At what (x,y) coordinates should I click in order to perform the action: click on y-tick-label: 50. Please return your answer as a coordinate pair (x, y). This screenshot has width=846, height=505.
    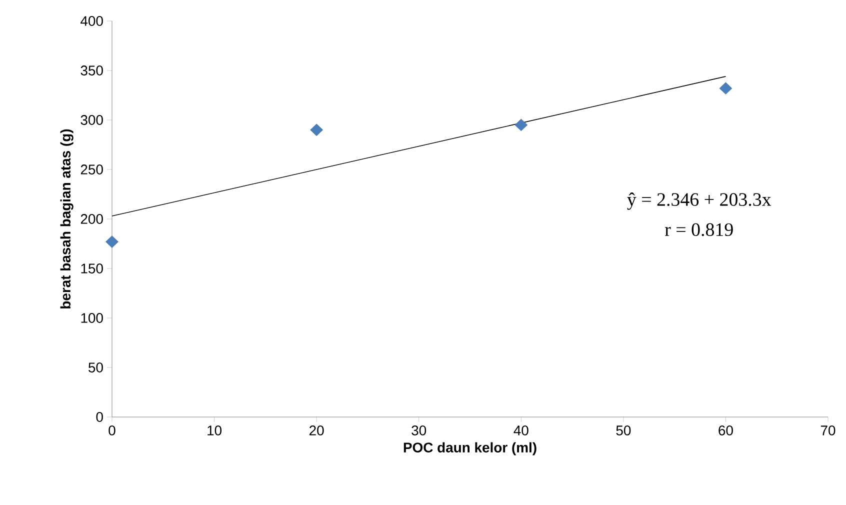
    Looking at the image, I should click on (95, 367).